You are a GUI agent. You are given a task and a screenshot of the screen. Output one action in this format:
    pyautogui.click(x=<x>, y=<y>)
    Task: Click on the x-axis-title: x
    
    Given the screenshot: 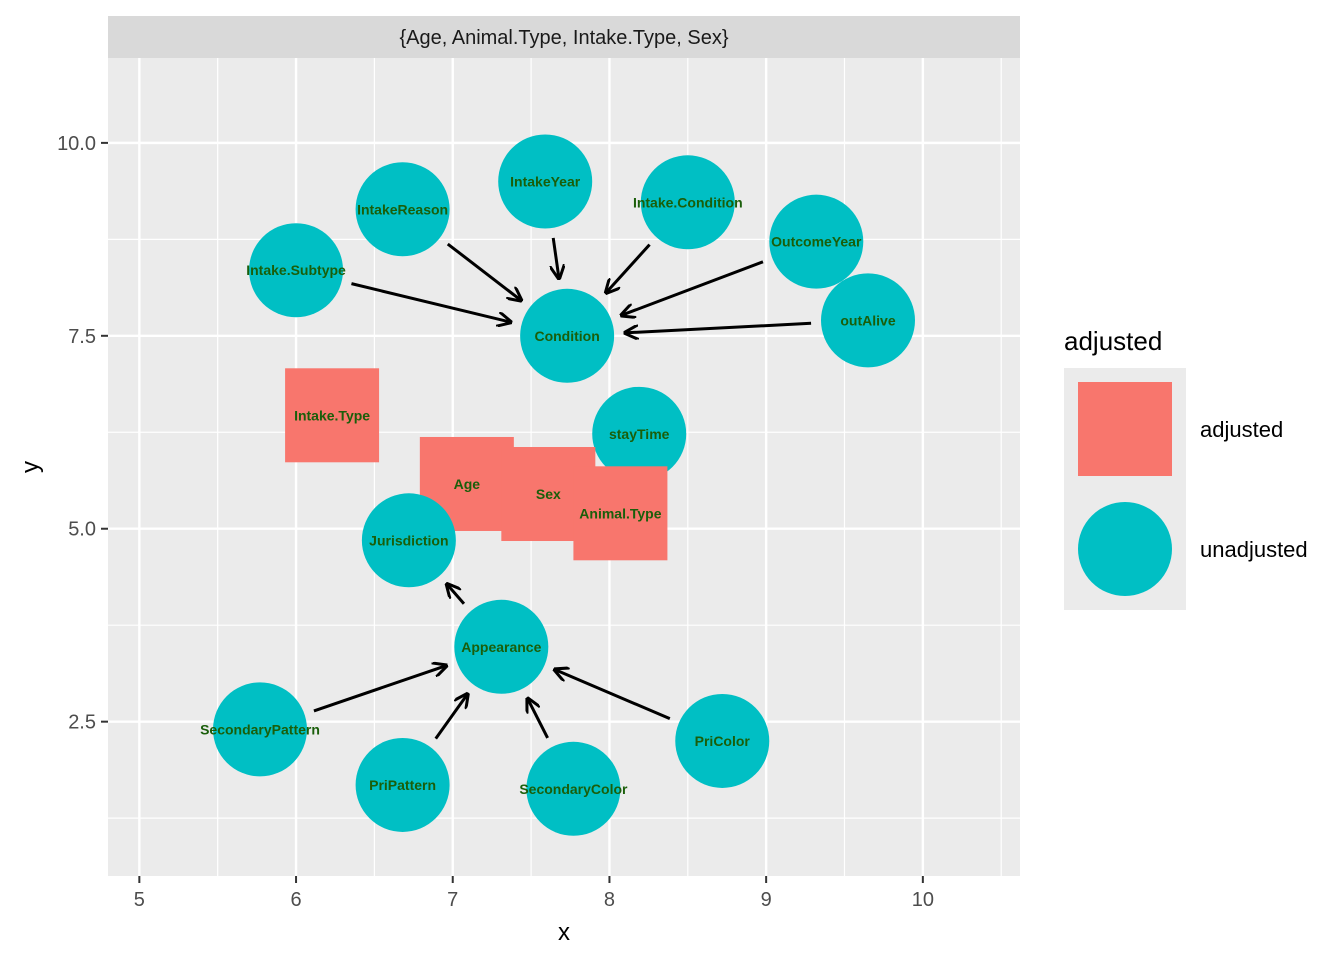 What is the action you would take?
    pyautogui.click(x=564, y=932)
    